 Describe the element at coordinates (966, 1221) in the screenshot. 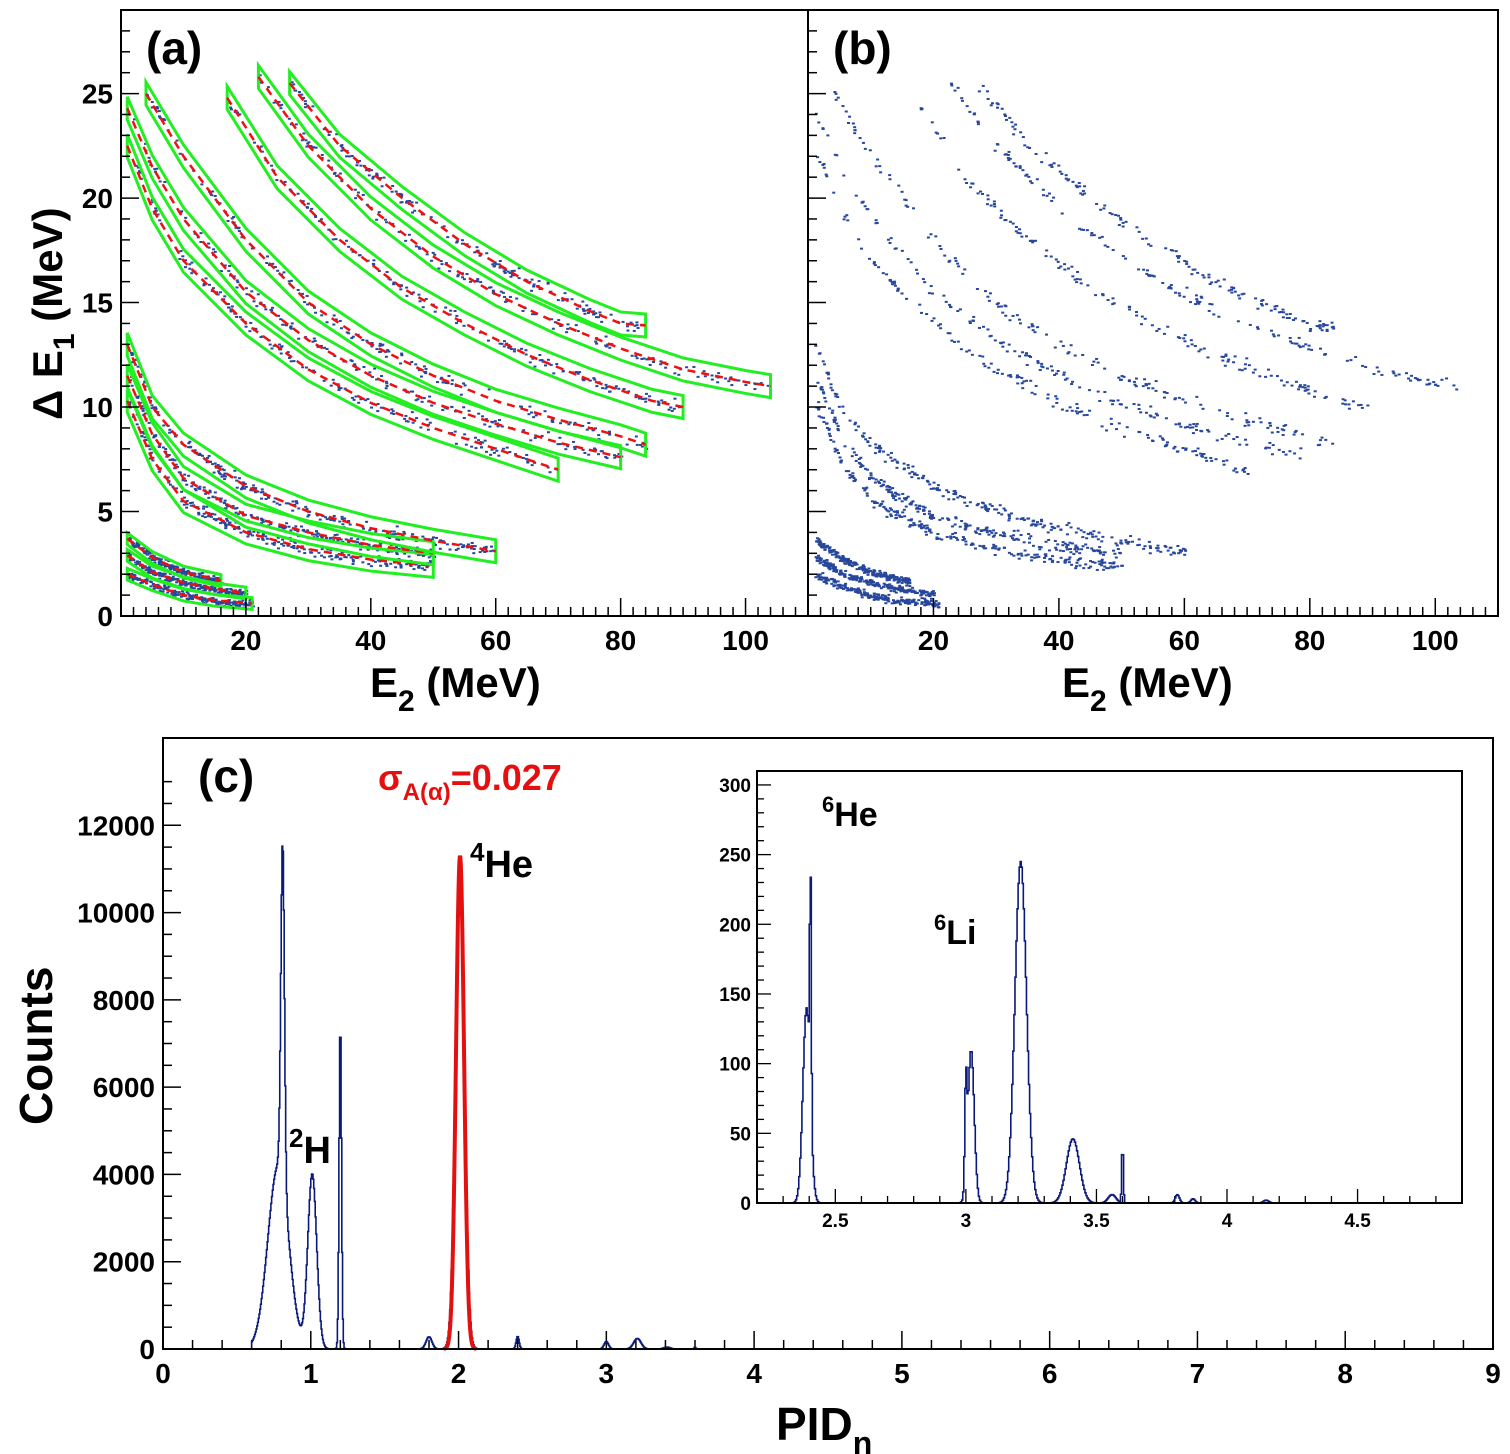

I see `inset-xtick-label: 3` at that location.